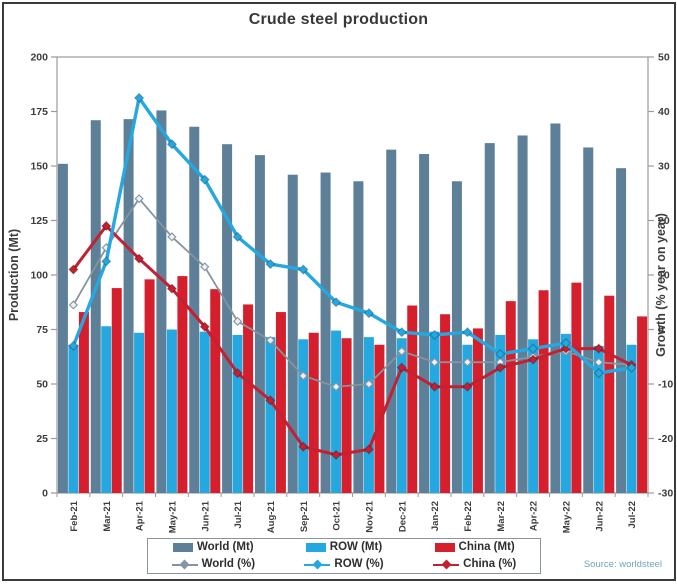 The width and height of the screenshot is (677, 586). I want to click on y-right-tick-label: -30, so click(665, 494).